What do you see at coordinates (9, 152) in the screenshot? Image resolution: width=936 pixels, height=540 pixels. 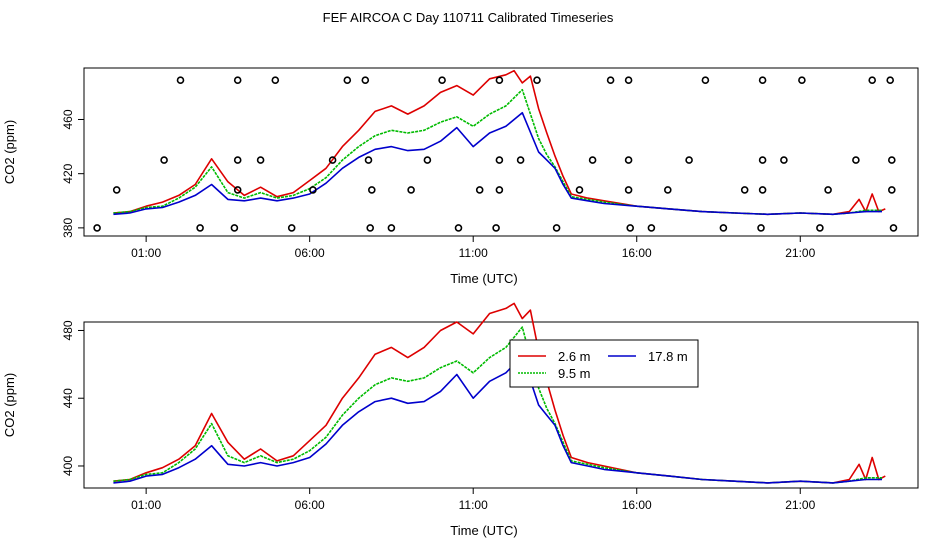 I see `top-y-axis-label: CO2 (ppm)` at bounding box center [9, 152].